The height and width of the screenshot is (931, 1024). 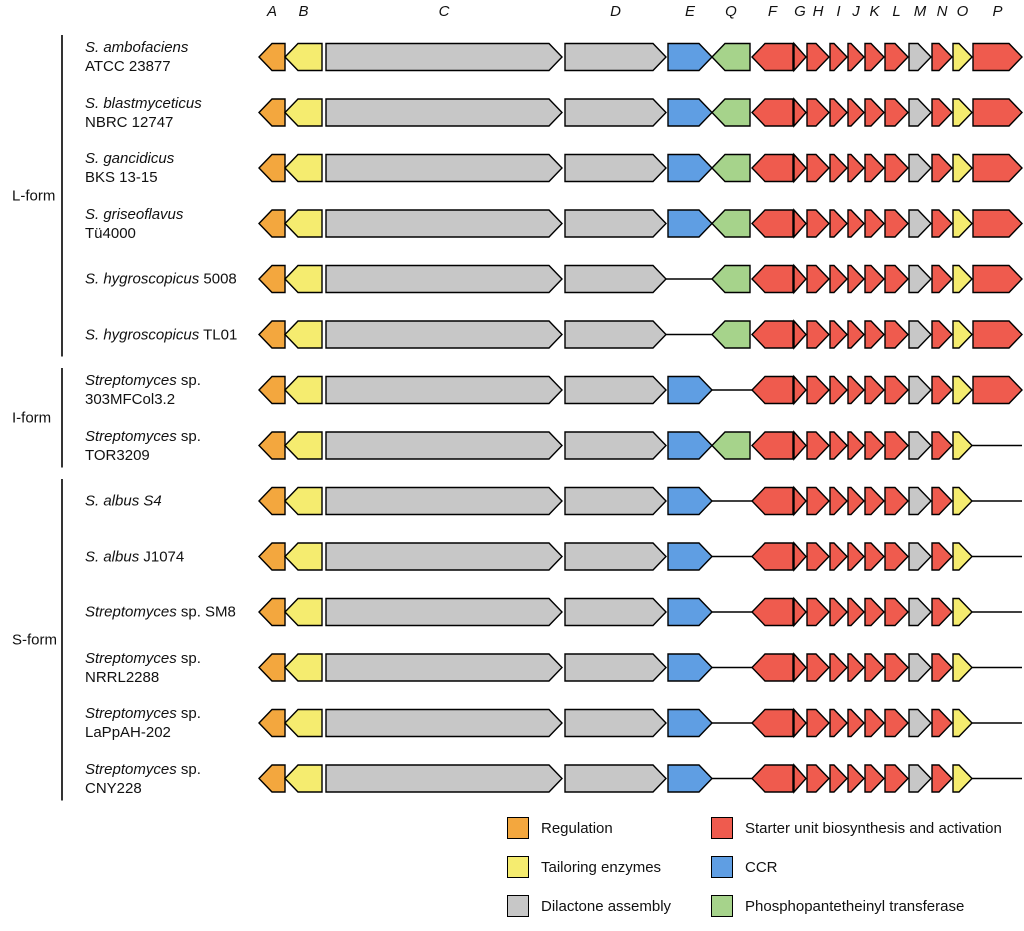 I want to click on gene-letter-I: I, so click(x=838, y=11).